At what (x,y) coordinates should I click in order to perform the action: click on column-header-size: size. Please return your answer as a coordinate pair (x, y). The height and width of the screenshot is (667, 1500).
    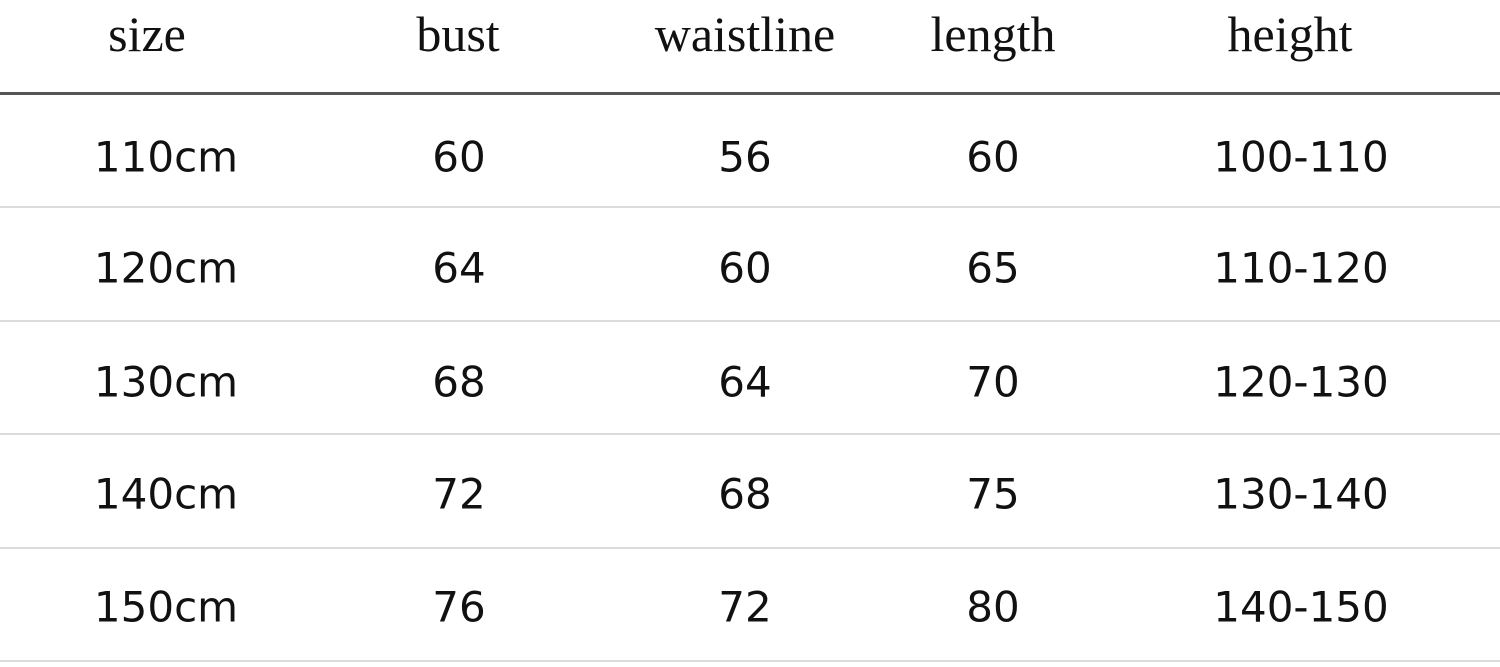
    Looking at the image, I should click on (147, 34).